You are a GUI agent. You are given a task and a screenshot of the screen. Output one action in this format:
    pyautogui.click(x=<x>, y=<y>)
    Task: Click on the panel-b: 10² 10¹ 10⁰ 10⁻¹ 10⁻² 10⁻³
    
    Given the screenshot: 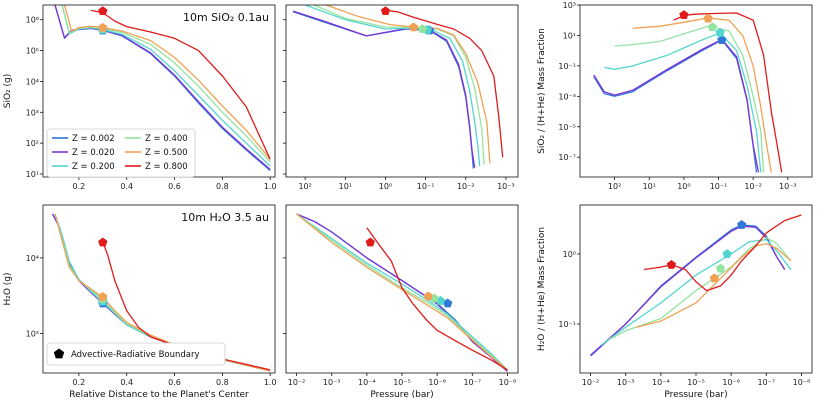 What is the action you would take?
    pyautogui.click(x=401, y=97)
    